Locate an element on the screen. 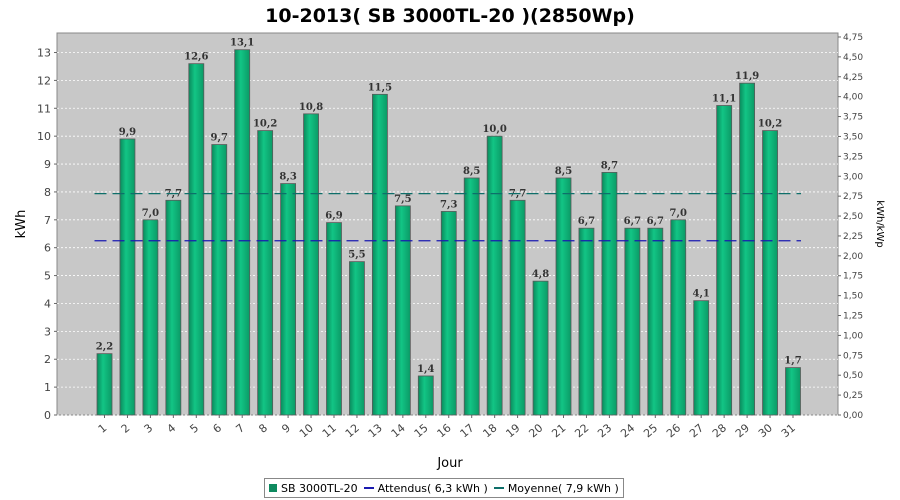 This screenshot has height=500, width=900. x-tick-label: 30 is located at coordinates (765, 430).